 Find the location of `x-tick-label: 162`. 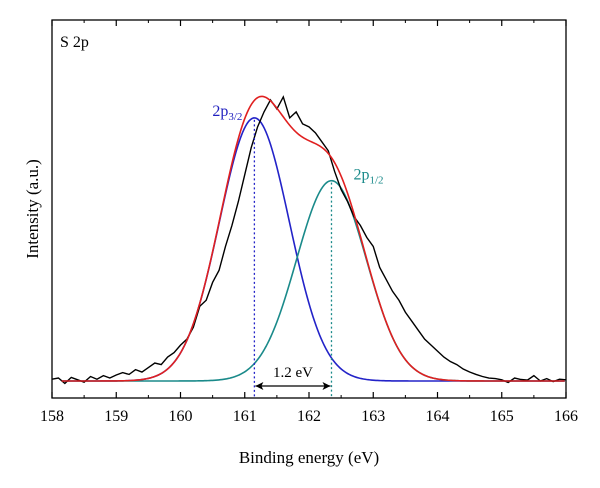

x-tick-label: 162 is located at coordinates (309, 416).